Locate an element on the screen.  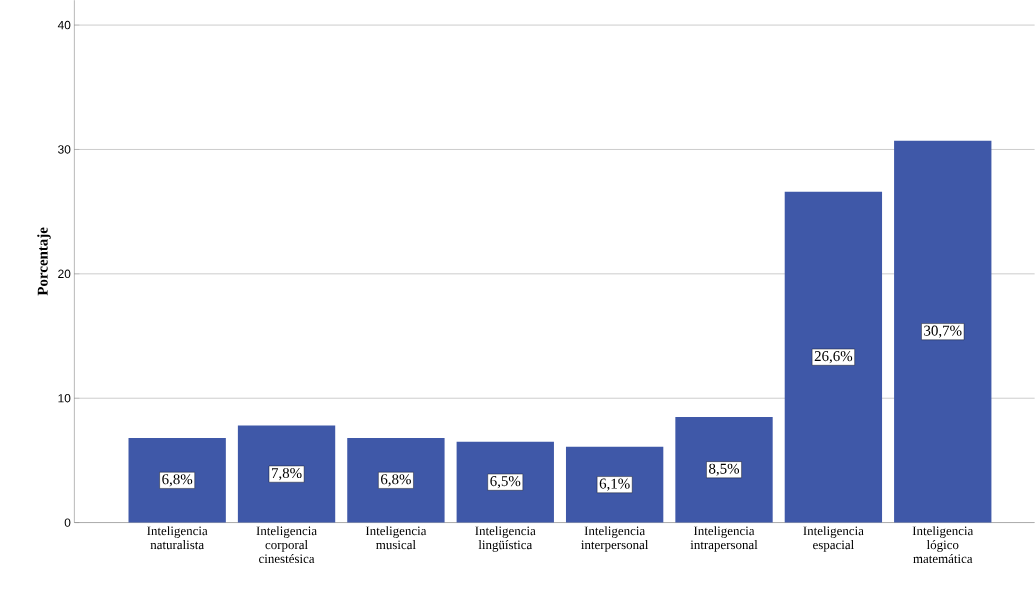
data-label: 26,6% is located at coordinates (833, 357).